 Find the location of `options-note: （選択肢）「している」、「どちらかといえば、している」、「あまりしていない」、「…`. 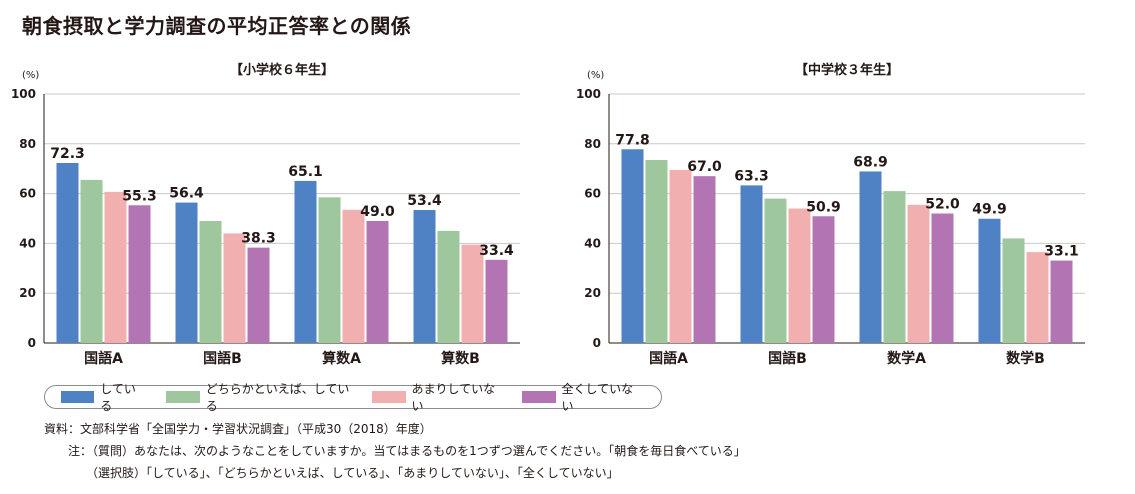

options-note: （選択肢）「している」、「どちらかといえば、している」、「あまりしていない」、「… is located at coordinates (352, 473).